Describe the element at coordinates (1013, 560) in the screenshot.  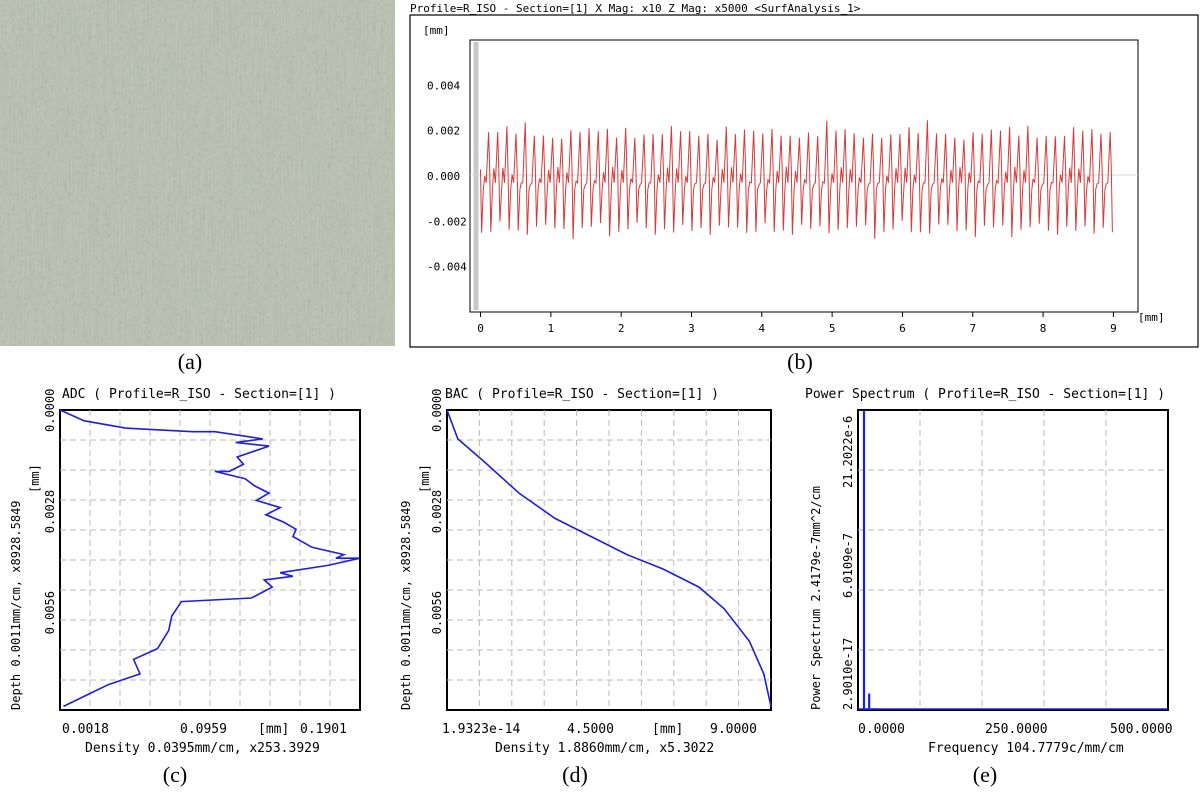
I see `ps-plot-frame` at that location.